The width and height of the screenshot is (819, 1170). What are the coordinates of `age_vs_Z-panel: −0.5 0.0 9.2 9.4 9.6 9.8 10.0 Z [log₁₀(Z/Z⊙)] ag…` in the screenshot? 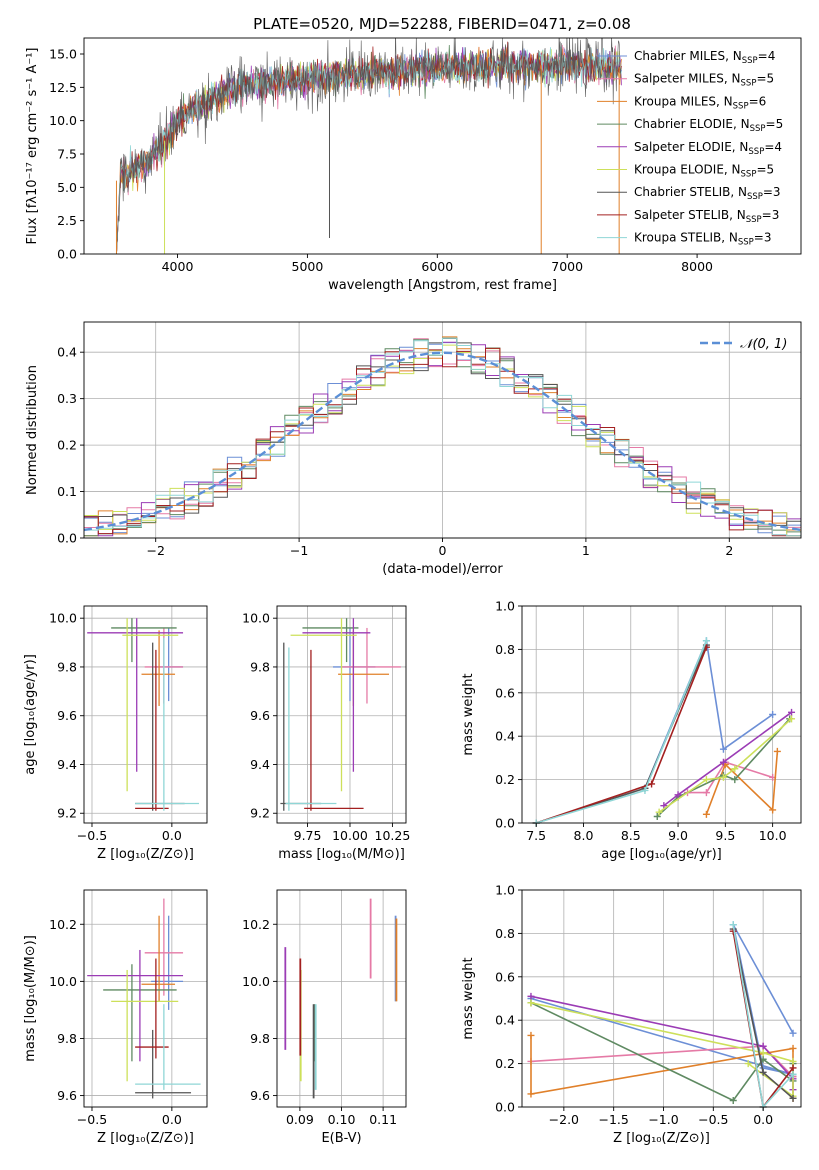 It's located at (115, 733).